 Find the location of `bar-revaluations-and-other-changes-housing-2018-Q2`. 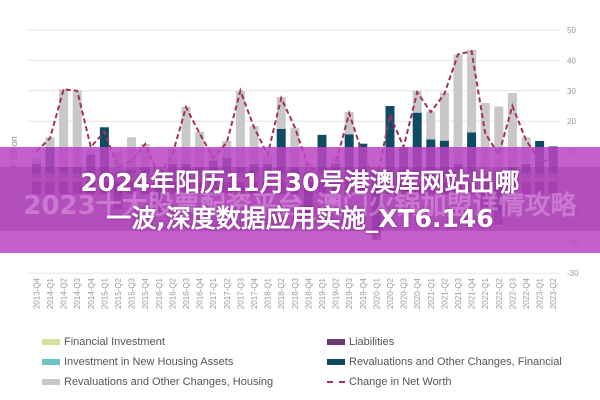

bar-revaluations-and-other-changes-housing-2018-Q2 is located at coordinates (281, 113).